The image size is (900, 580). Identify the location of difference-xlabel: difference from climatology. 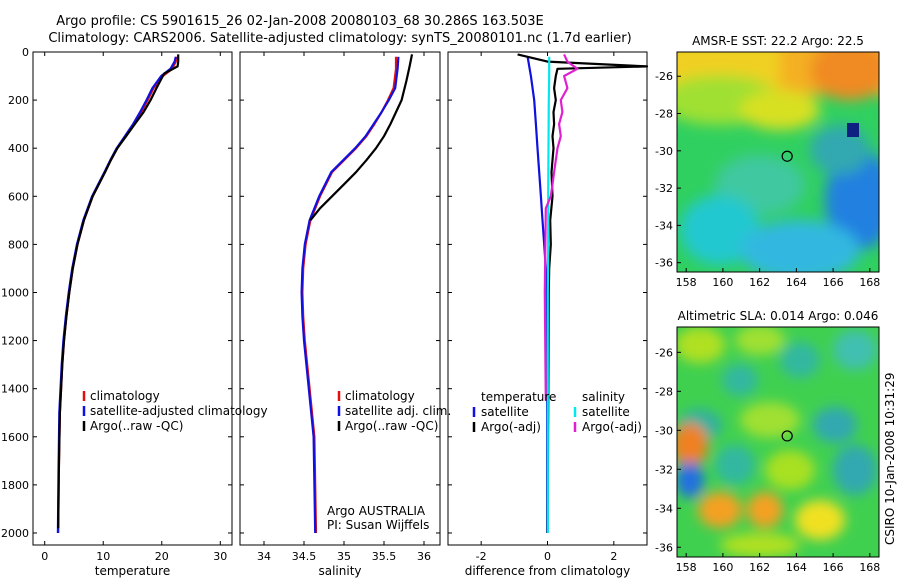
(548, 571).